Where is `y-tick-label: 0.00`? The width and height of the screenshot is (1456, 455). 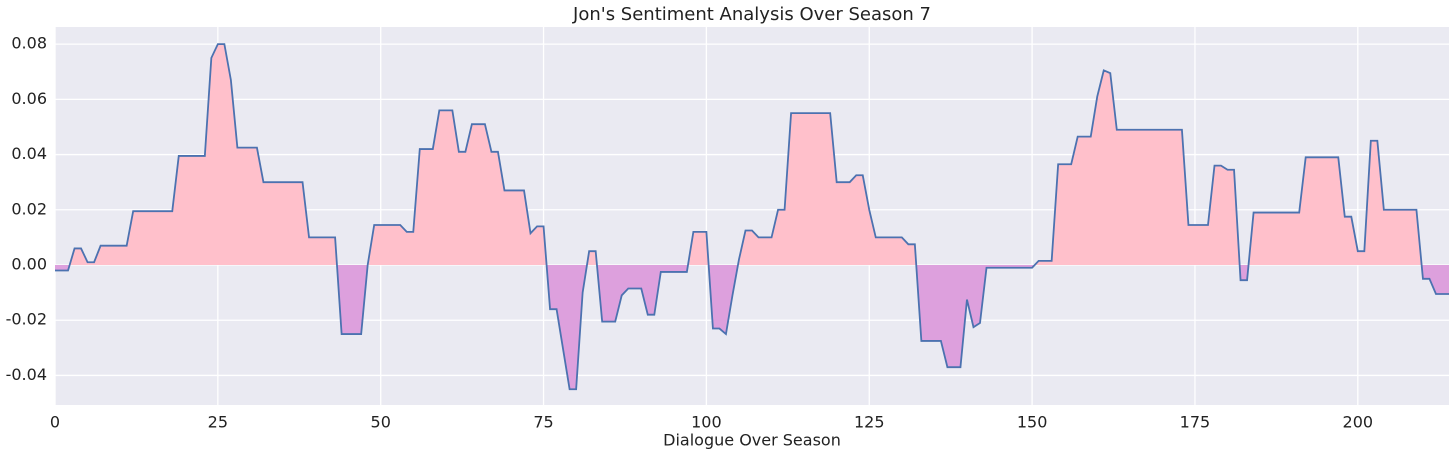 y-tick-label: 0.00 is located at coordinates (29, 264).